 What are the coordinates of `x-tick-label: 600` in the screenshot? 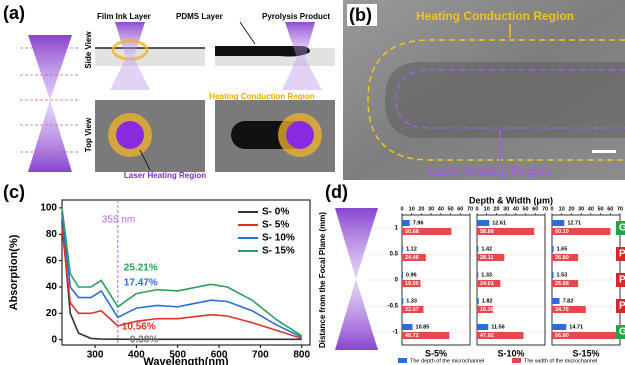 It's located at (219, 355).